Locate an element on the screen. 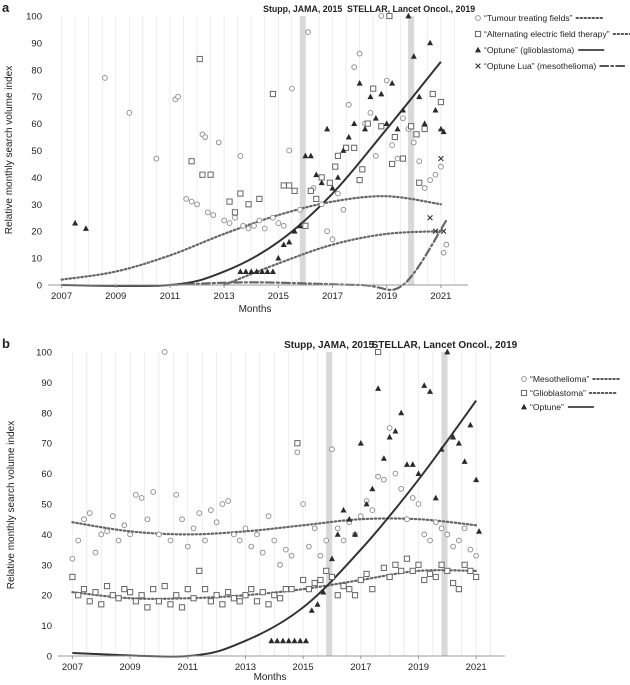 Image resolution: width=630 pixels, height=685 pixels. x-tick-label: 2021 is located at coordinates (440, 296).